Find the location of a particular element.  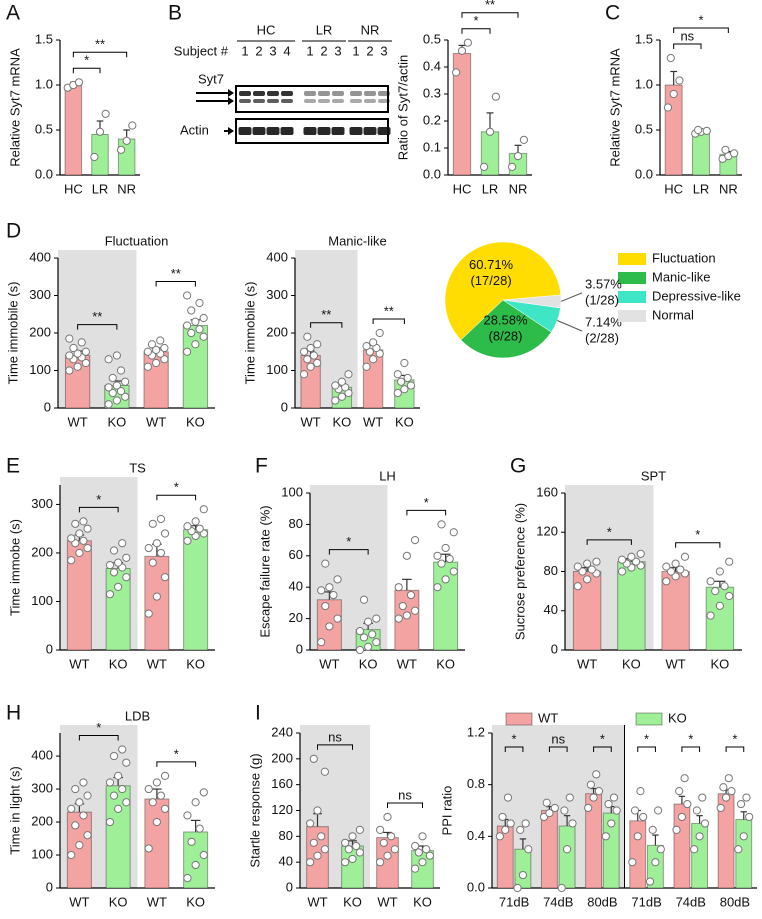

y-axis-label: Escape failure rate (%) is located at coordinates (264, 571).